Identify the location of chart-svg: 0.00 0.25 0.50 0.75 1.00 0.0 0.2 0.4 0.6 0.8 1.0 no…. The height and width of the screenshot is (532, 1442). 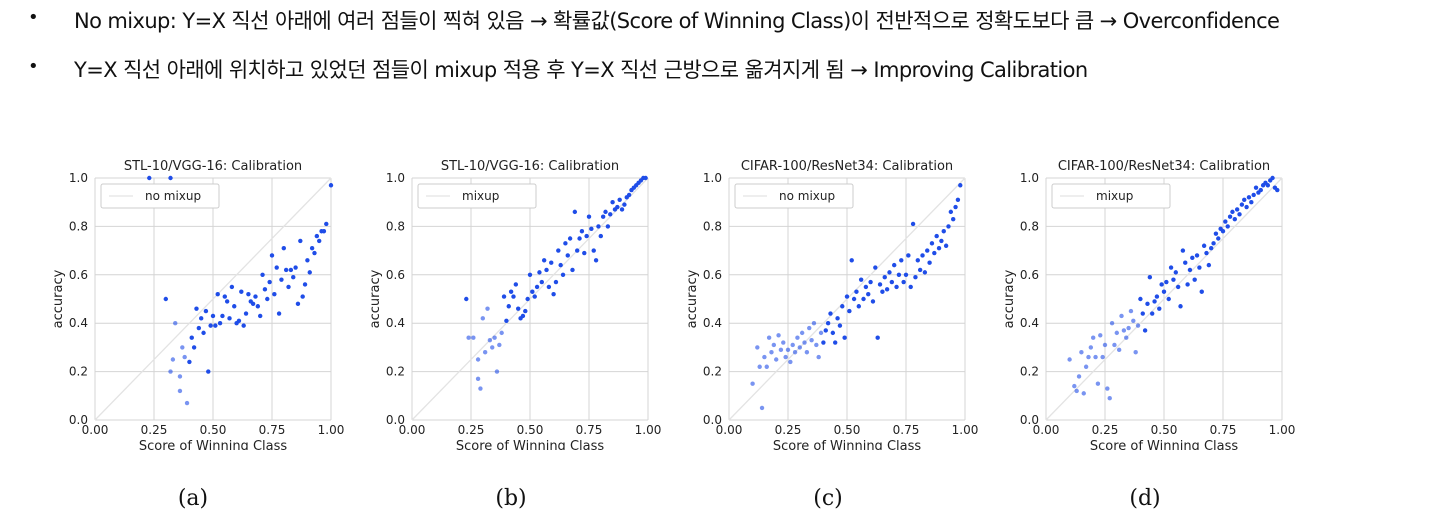
(831, 304).